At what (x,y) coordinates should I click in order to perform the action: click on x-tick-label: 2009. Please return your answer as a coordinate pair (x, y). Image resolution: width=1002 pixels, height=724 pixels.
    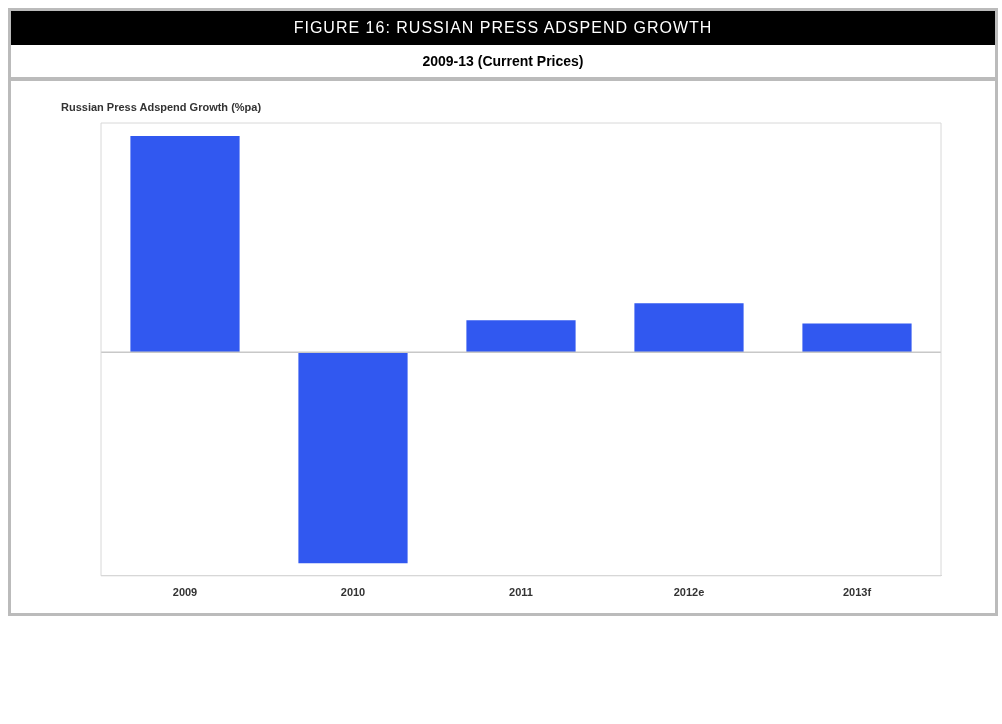
    Looking at the image, I should click on (185, 592).